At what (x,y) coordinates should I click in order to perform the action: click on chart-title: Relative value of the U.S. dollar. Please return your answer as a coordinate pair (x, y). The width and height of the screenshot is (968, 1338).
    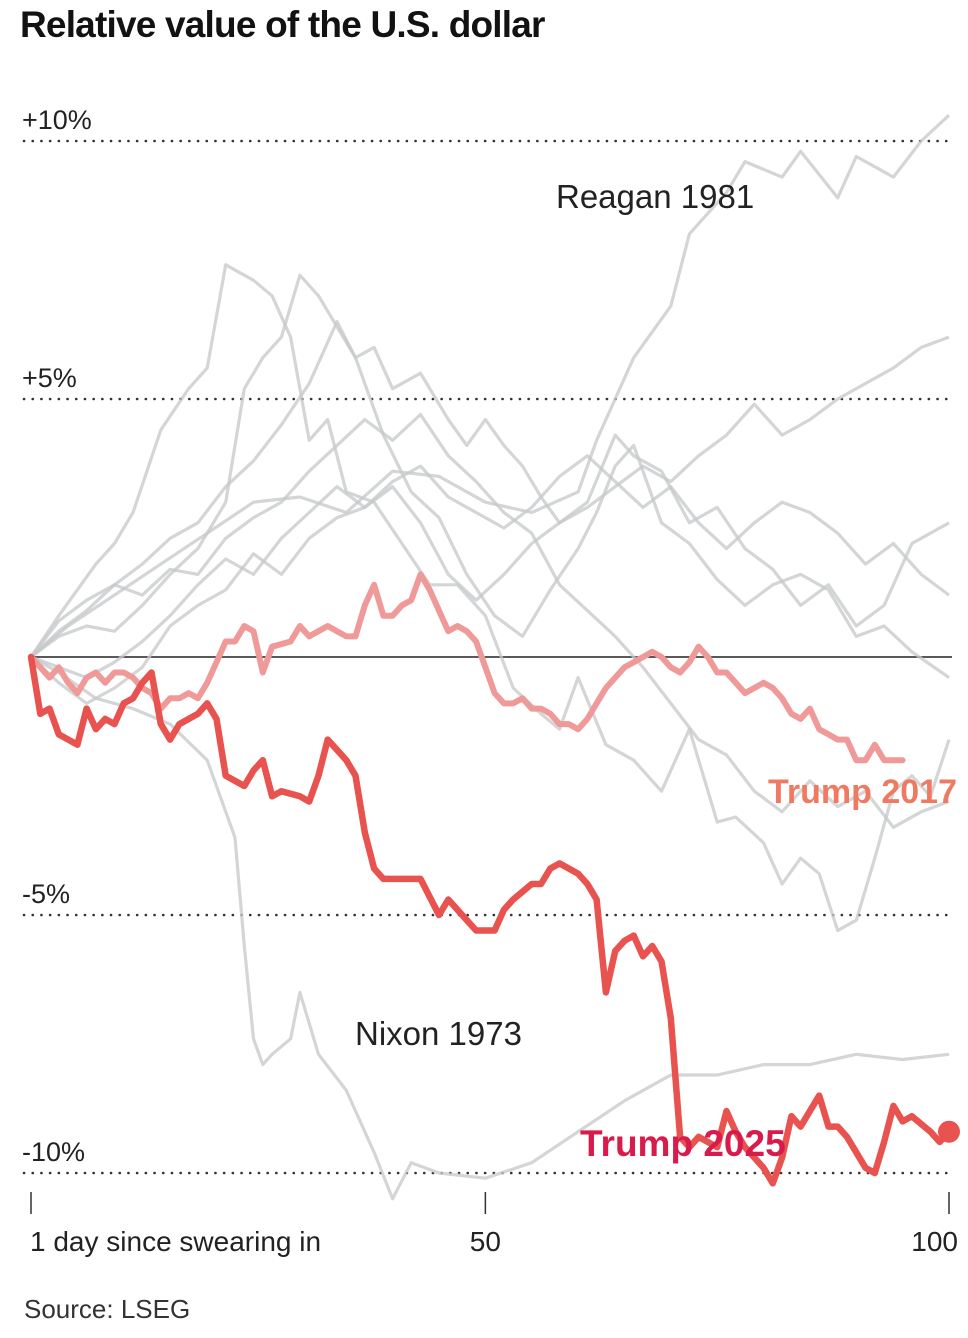
    Looking at the image, I should click on (282, 24).